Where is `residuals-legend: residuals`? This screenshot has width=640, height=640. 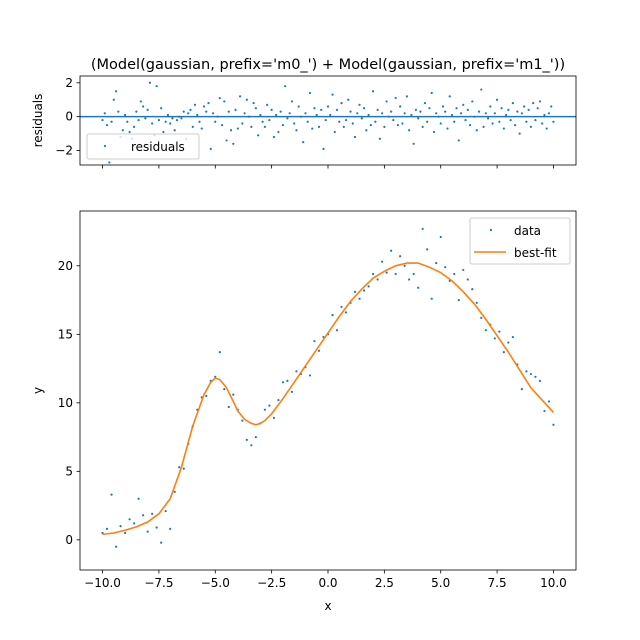 residuals-legend: residuals is located at coordinates (143, 146).